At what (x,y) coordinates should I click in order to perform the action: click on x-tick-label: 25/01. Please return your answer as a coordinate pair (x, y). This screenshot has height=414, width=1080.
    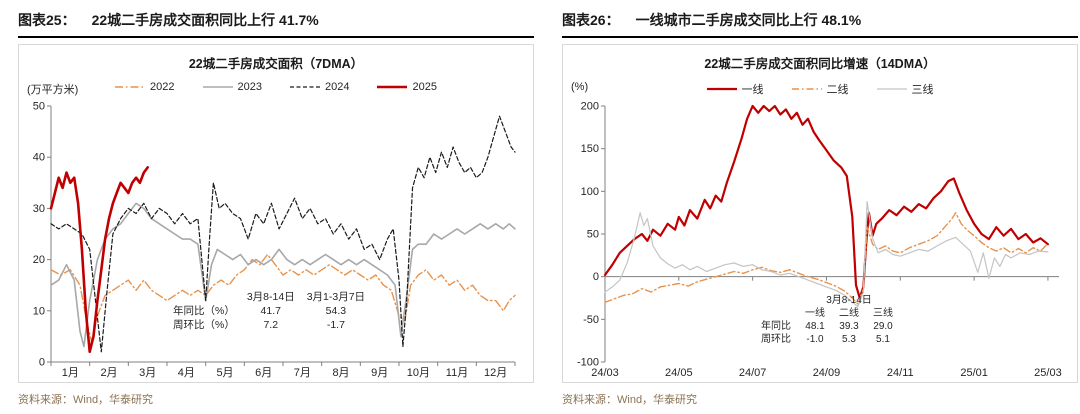
    Looking at the image, I should click on (974, 373).